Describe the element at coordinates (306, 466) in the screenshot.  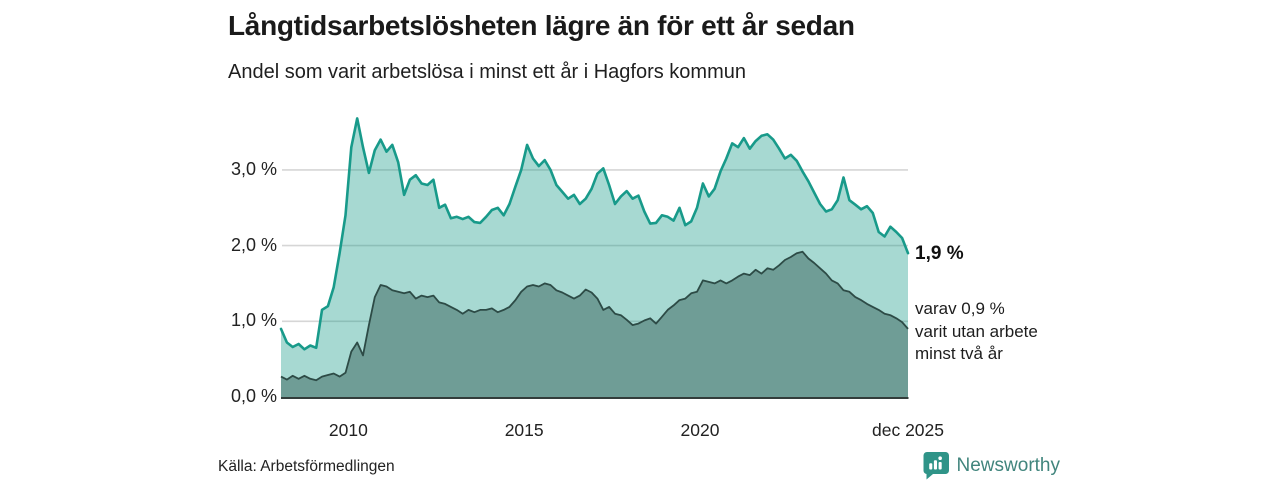
I see `source-attribution: Källa: Arbetsförmedlingen` at that location.